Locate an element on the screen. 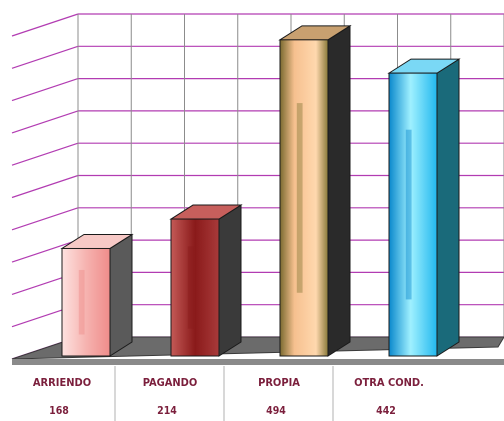 The height and width of the screenshot is (421, 504). bar-propia is located at coordinates (304, 198).